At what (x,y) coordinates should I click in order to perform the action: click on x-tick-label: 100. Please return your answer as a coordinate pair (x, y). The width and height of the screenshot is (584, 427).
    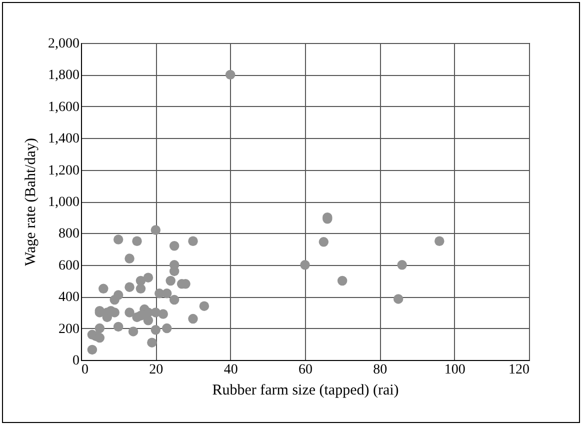
    Looking at the image, I should click on (455, 370).